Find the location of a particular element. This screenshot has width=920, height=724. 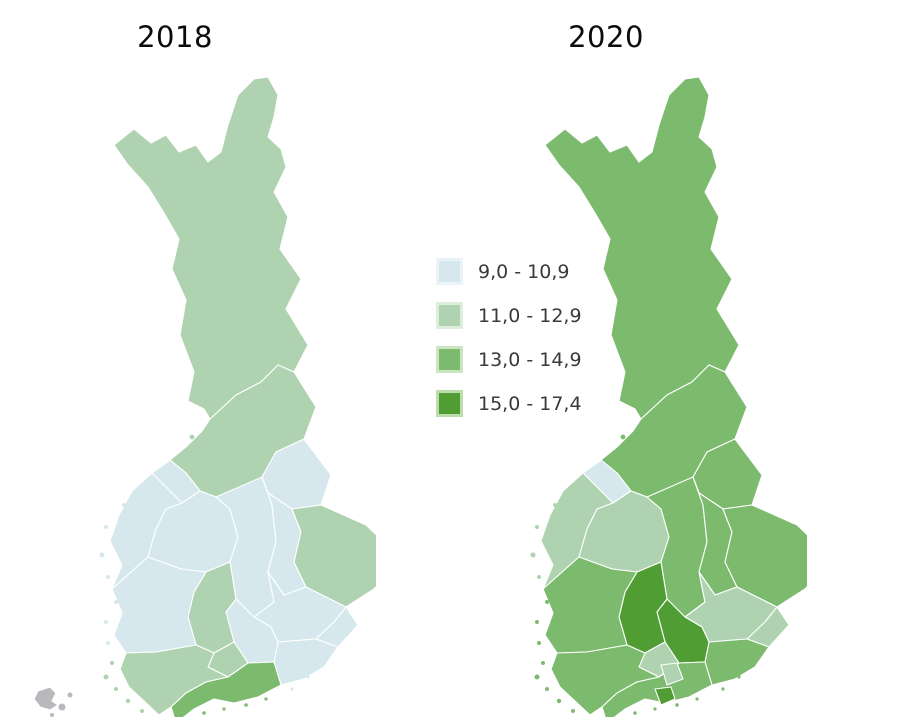

legend-label: 11,0 - 12,9 is located at coordinates (530, 315).